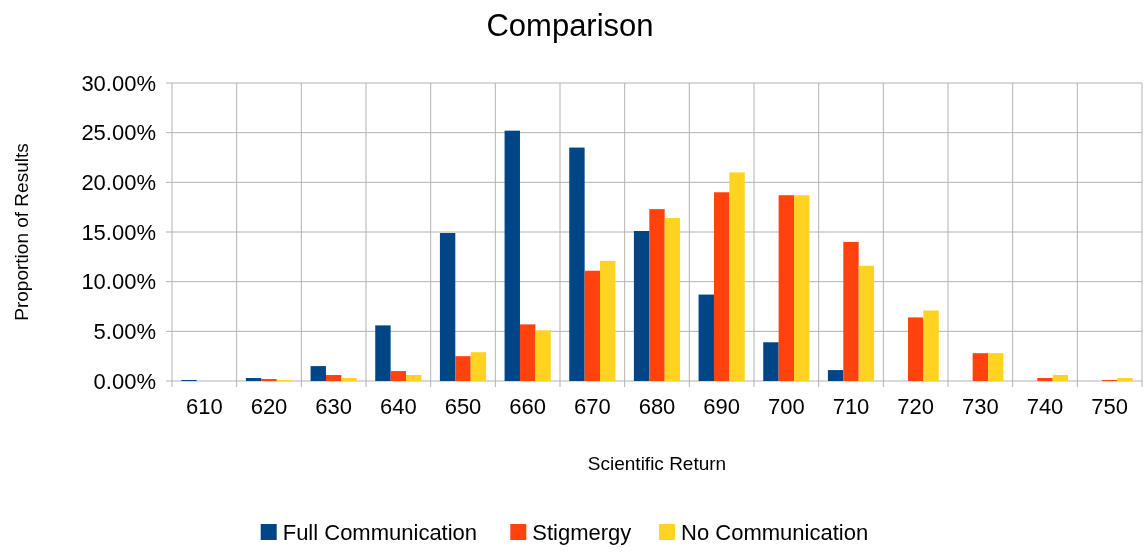 The image size is (1147, 556). I want to click on x-tick-label: 710, so click(851, 406).